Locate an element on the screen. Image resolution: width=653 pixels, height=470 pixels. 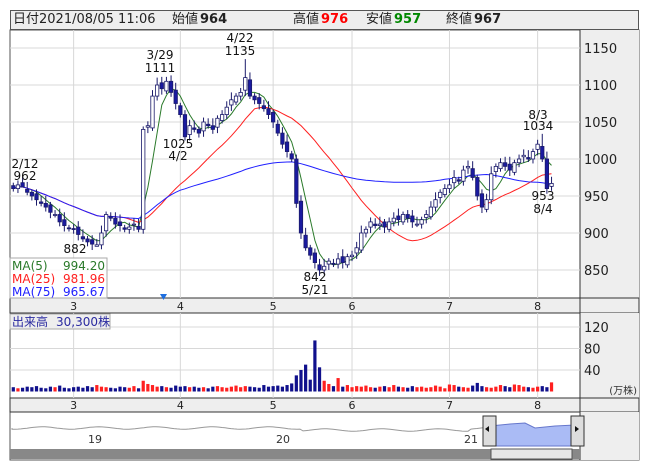
navigator-side is located at coordinates (609, 436).